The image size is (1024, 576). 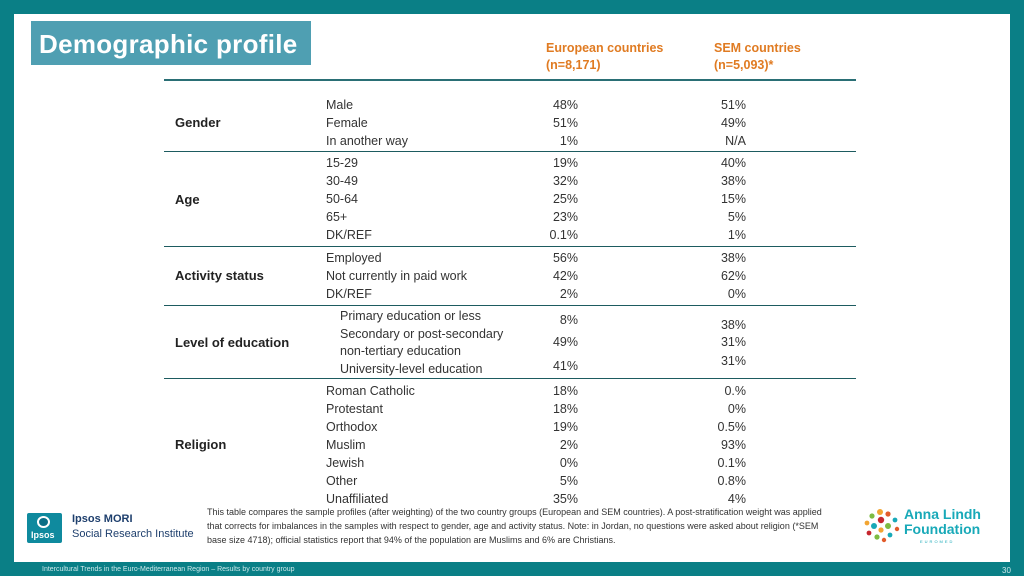 I want to click on row-label: Other, so click(x=342, y=481).